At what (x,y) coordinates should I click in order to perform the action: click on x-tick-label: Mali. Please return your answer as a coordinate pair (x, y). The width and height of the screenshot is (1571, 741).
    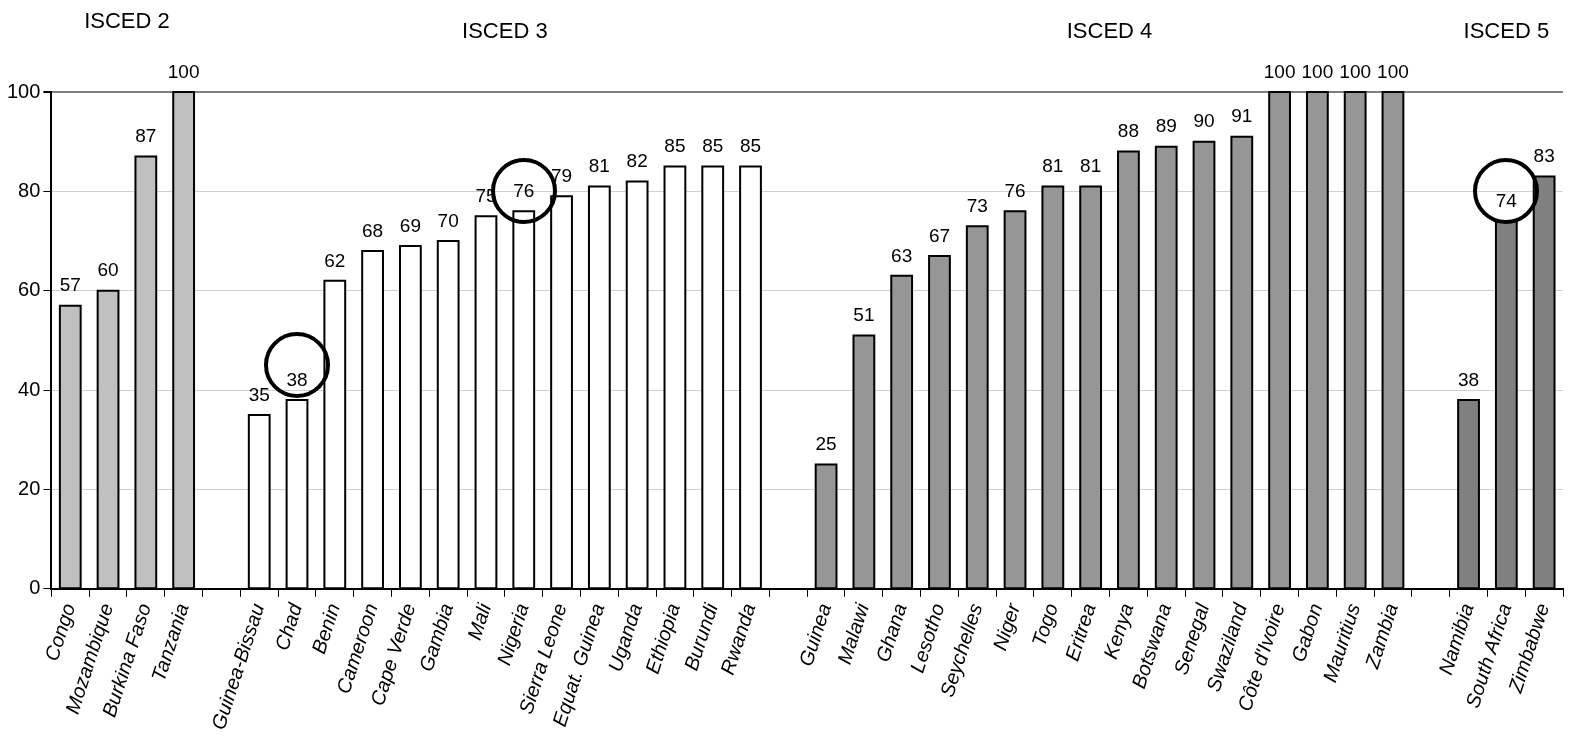
    Looking at the image, I should click on (479, 621).